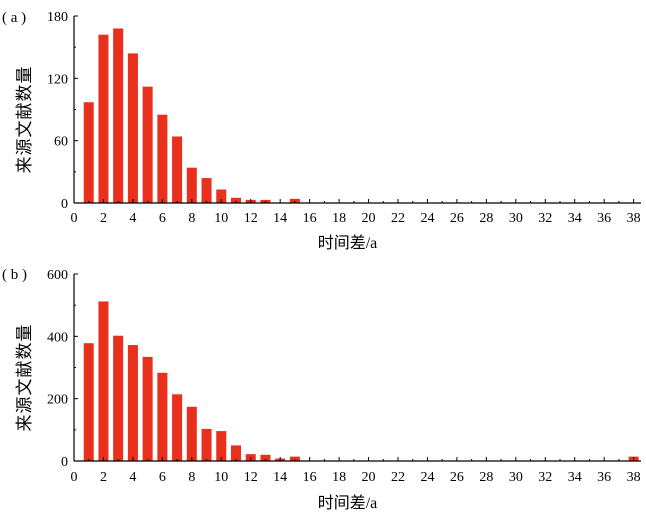 This screenshot has height=517, width=646. What do you see at coordinates (61, 142) in the screenshot?
I see `y-tick-label: 60` at bounding box center [61, 142].